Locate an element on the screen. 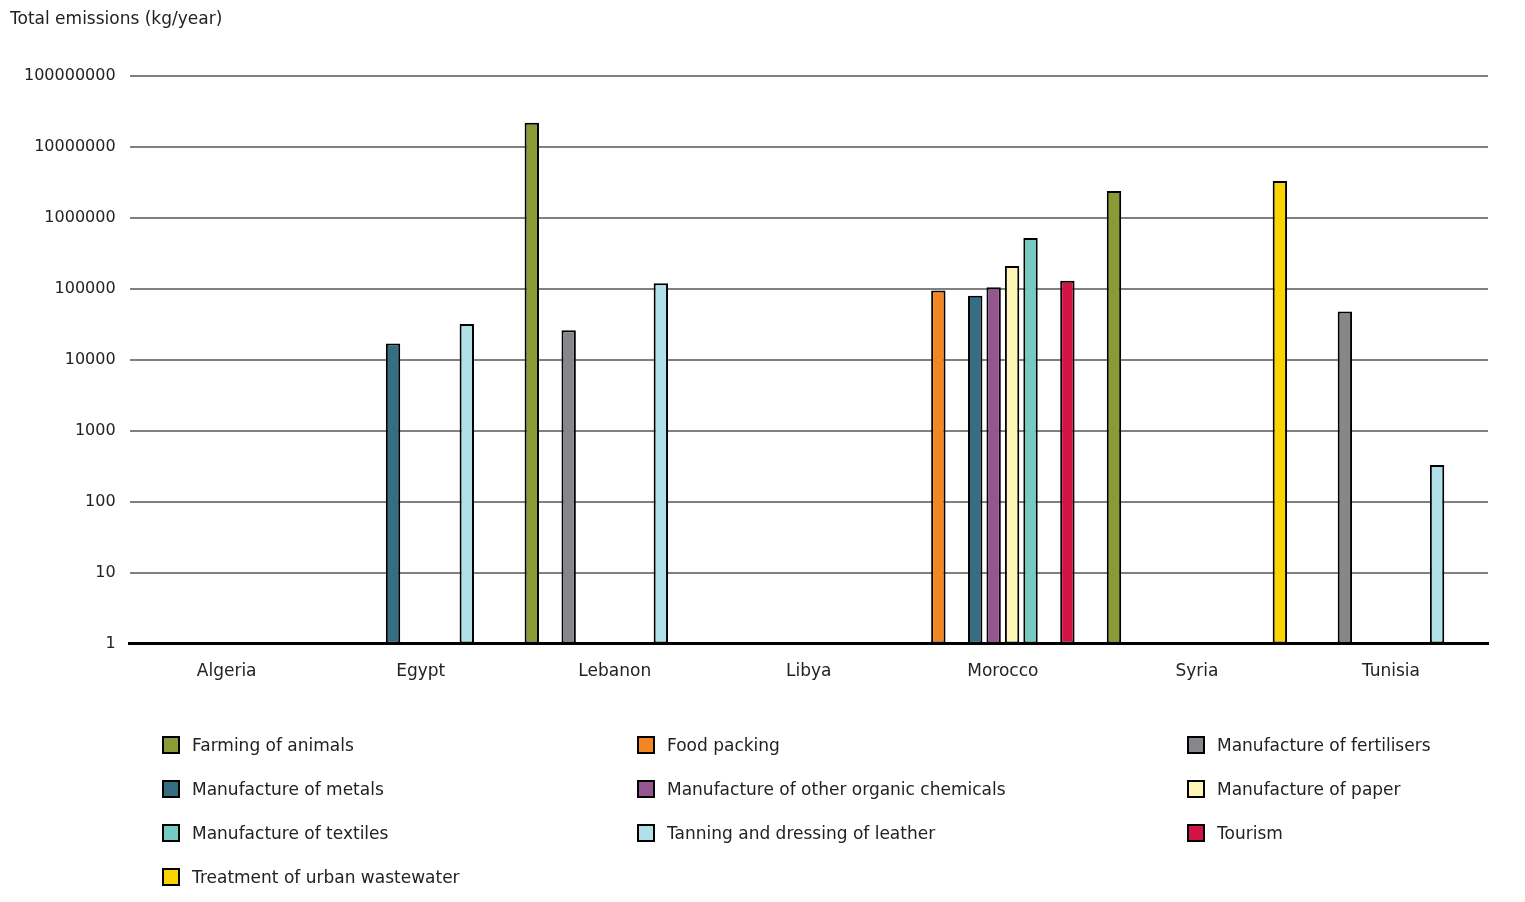 The width and height of the screenshot is (1525, 902). x-tick-label: Algeria is located at coordinates (226, 670).